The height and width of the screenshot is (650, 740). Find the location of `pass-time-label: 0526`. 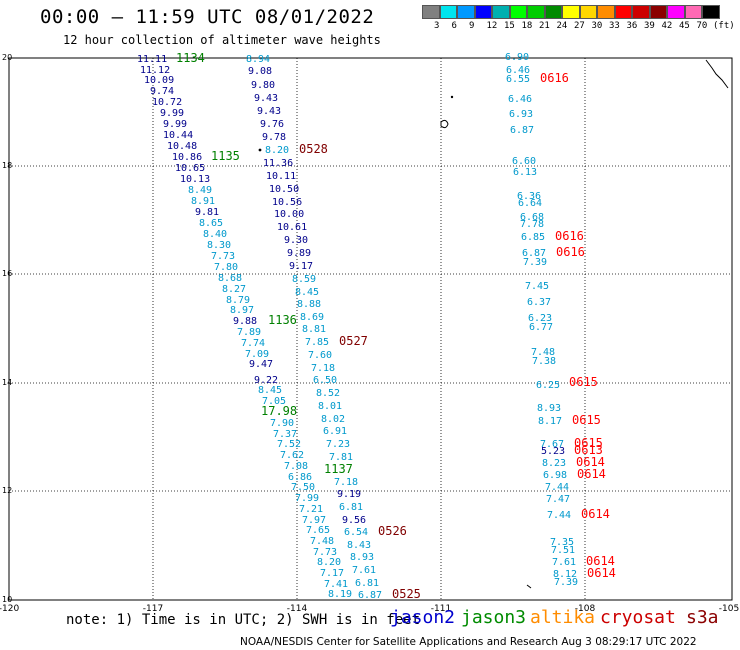

pass-time-label: 0526 is located at coordinates (392, 531).